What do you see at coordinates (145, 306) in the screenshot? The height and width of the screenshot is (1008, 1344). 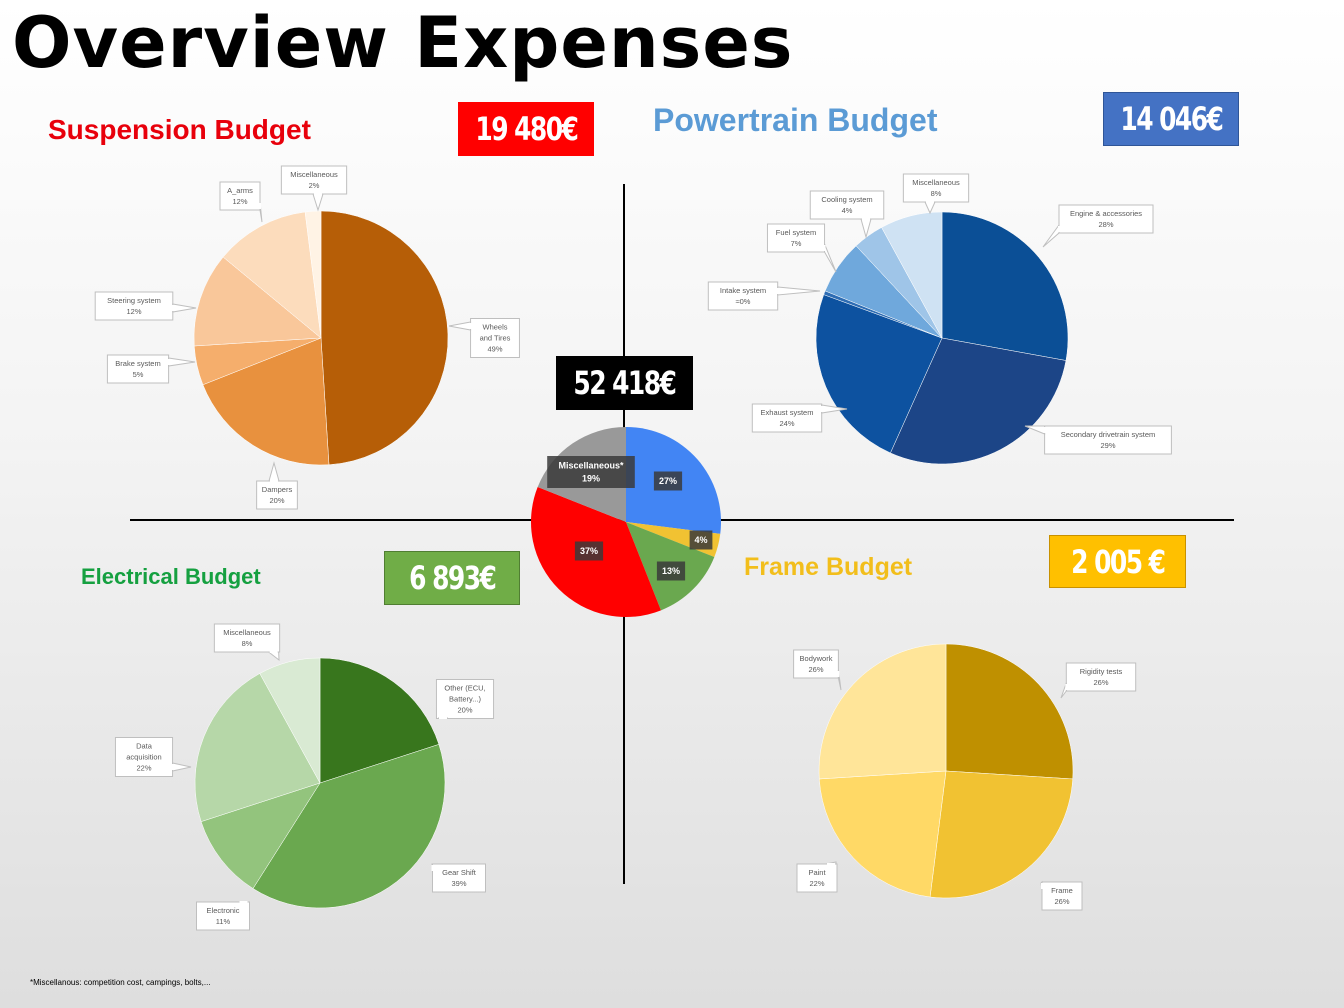 I see `suspension-label-steering-system: Steering system 12%` at bounding box center [145, 306].